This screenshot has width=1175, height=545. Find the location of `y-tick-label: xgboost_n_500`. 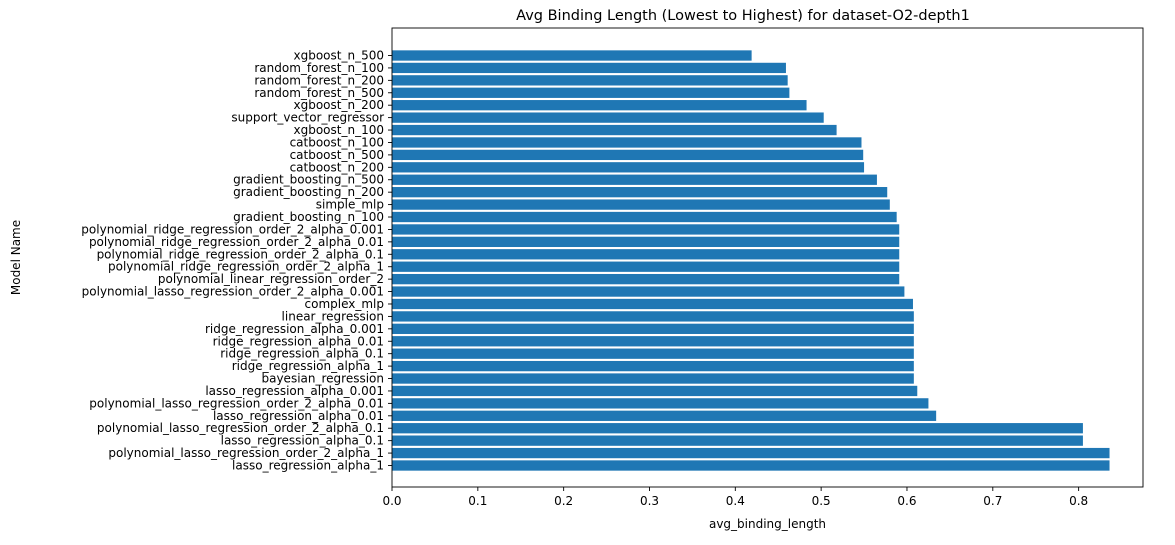

y-tick-label: xgboost_n_500 is located at coordinates (339, 56).